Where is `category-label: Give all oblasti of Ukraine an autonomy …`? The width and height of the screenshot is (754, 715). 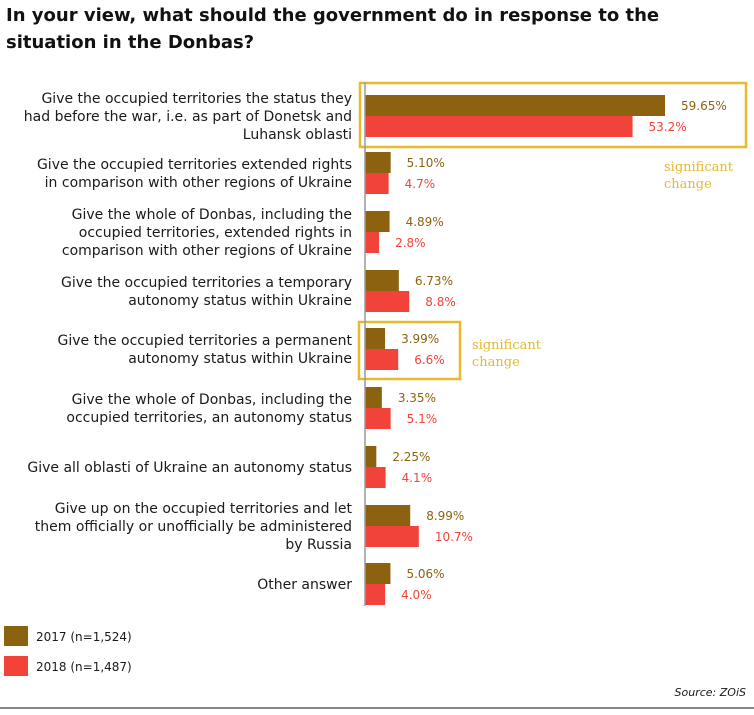 category-label: Give all oblasti of Ukraine an autonomy … is located at coordinates (189, 468).